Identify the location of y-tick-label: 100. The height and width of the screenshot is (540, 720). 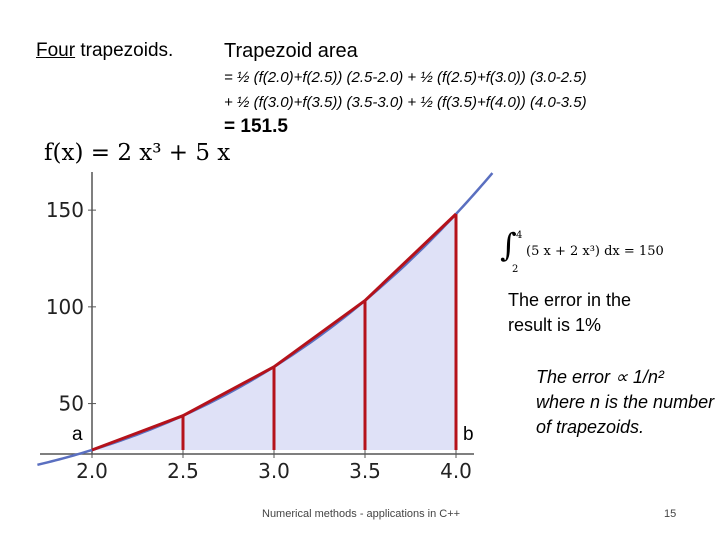
(65, 307).